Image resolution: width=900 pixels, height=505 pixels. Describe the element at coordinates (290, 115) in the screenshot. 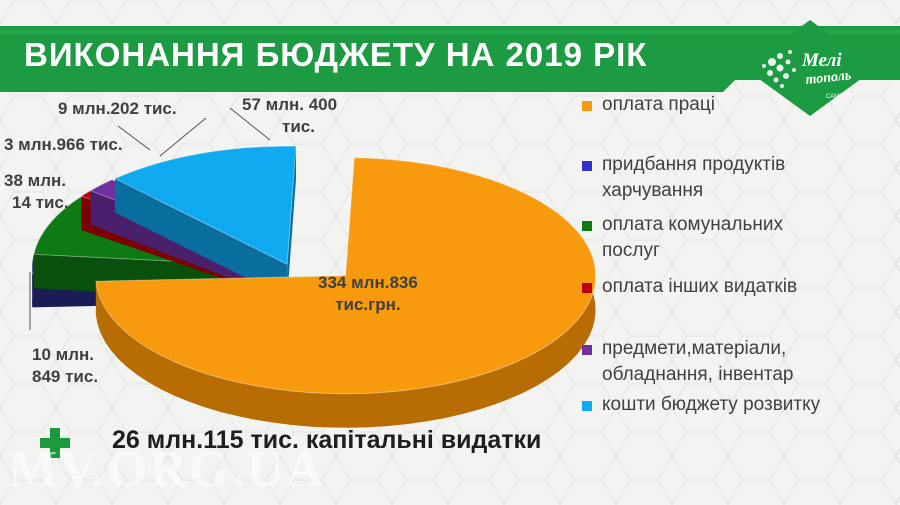

I see `data-label-development: 57 млн. 400 тис.` at that location.